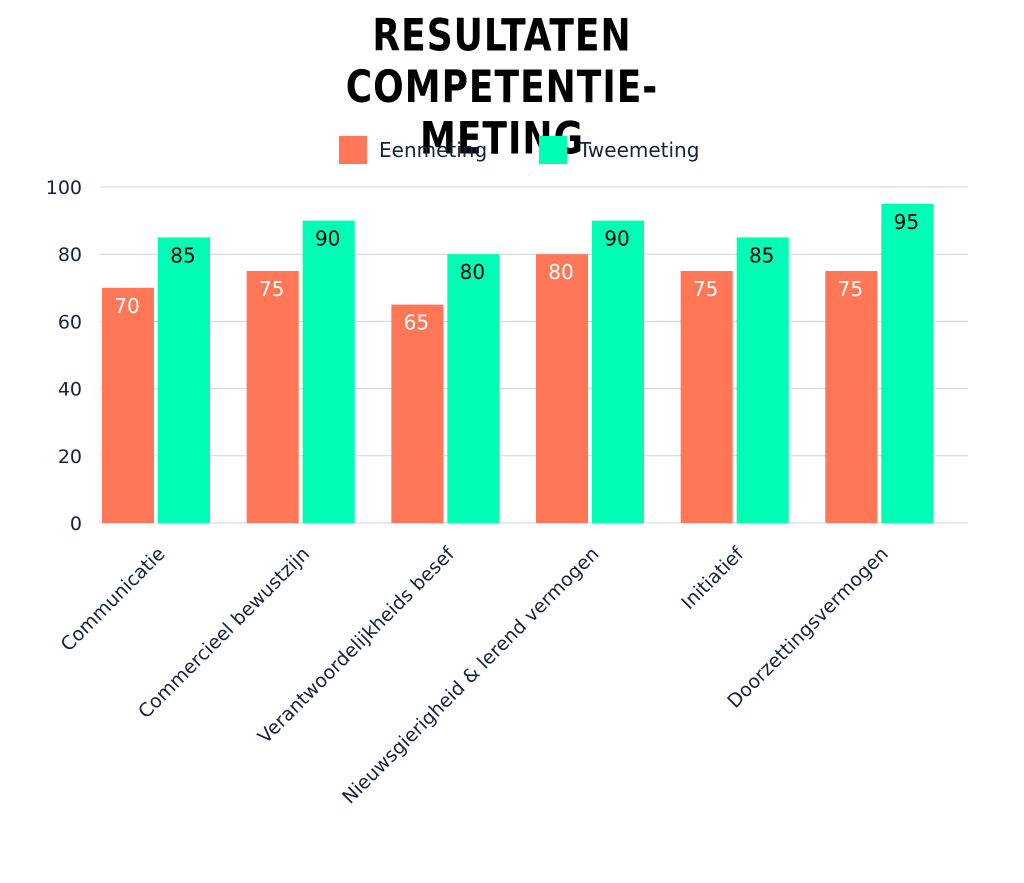  Describe the element at coordinates (433, 150) in the screenshot. I see `legend-label-eenmeting: Eenmeting` at that location.